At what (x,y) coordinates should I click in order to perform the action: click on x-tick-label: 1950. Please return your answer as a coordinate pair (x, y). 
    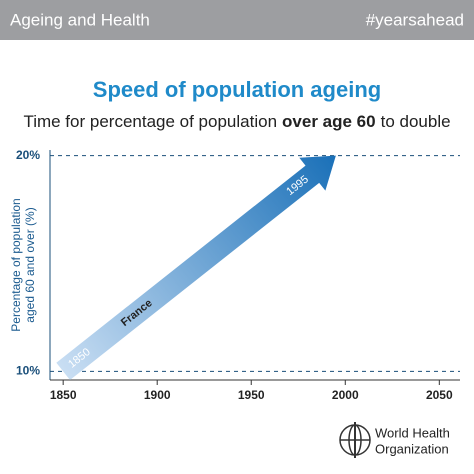
    Looking at the image, I should click on (251, 395).